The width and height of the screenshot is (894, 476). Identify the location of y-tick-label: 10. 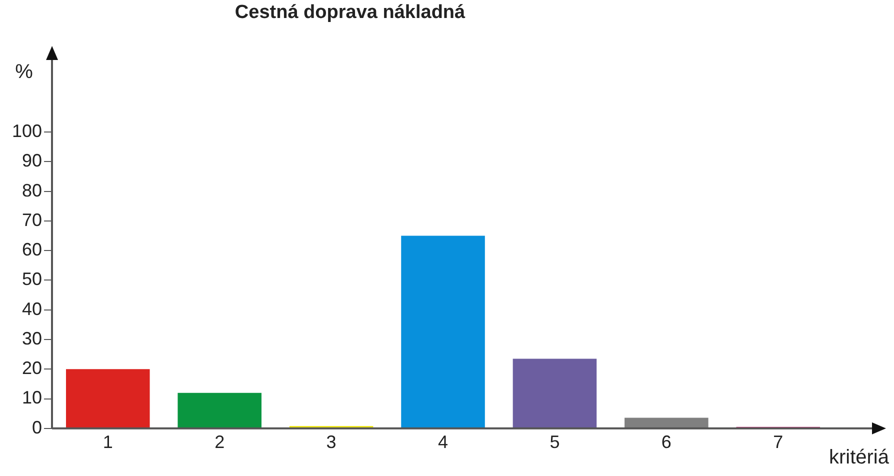
(32, 398).